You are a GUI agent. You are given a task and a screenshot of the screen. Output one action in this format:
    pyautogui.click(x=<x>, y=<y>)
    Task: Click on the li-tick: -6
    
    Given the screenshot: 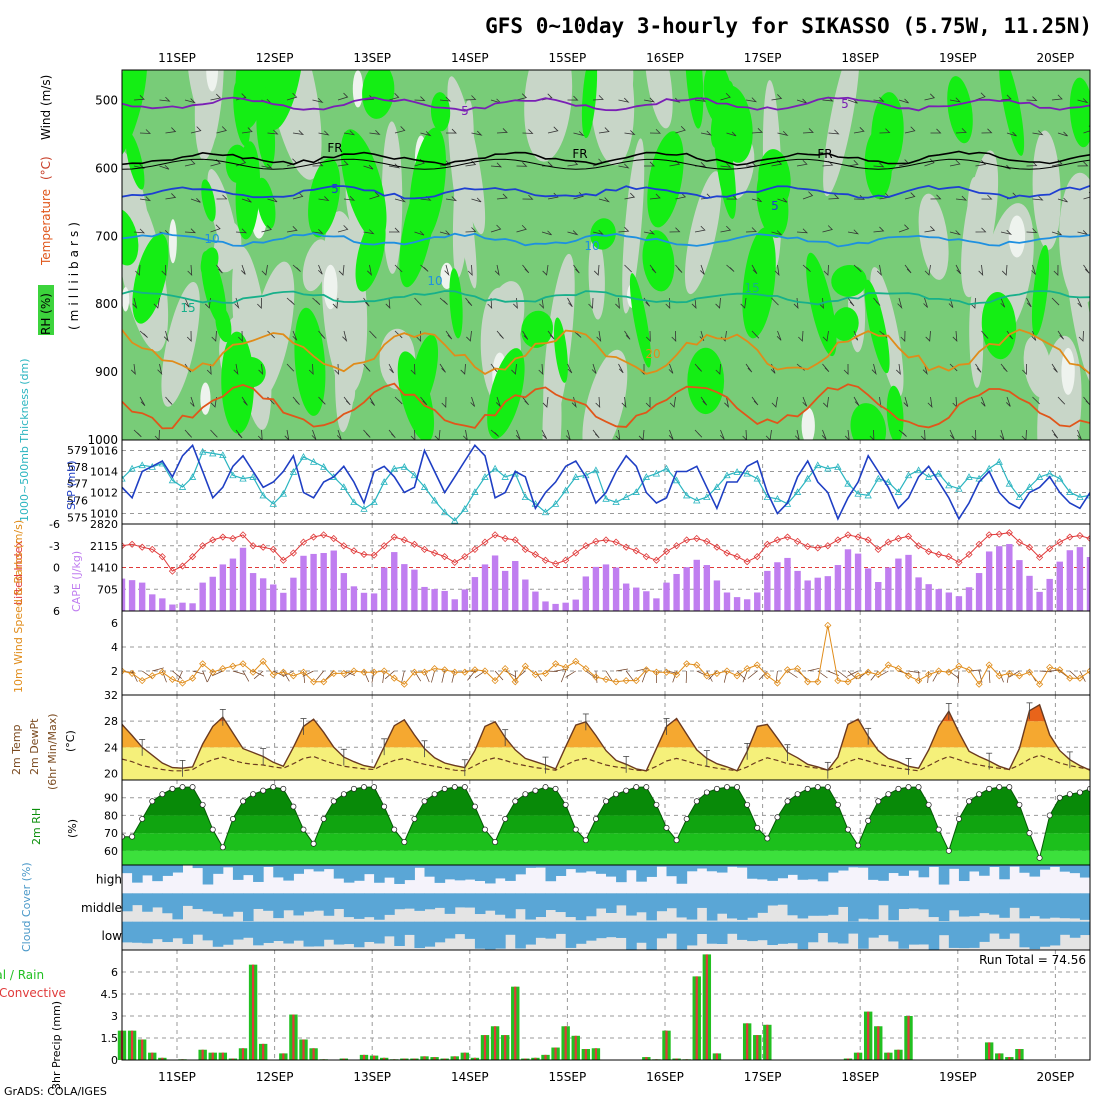 What is the action you would take?
    pyautogui.click(x=54, y=524)
    